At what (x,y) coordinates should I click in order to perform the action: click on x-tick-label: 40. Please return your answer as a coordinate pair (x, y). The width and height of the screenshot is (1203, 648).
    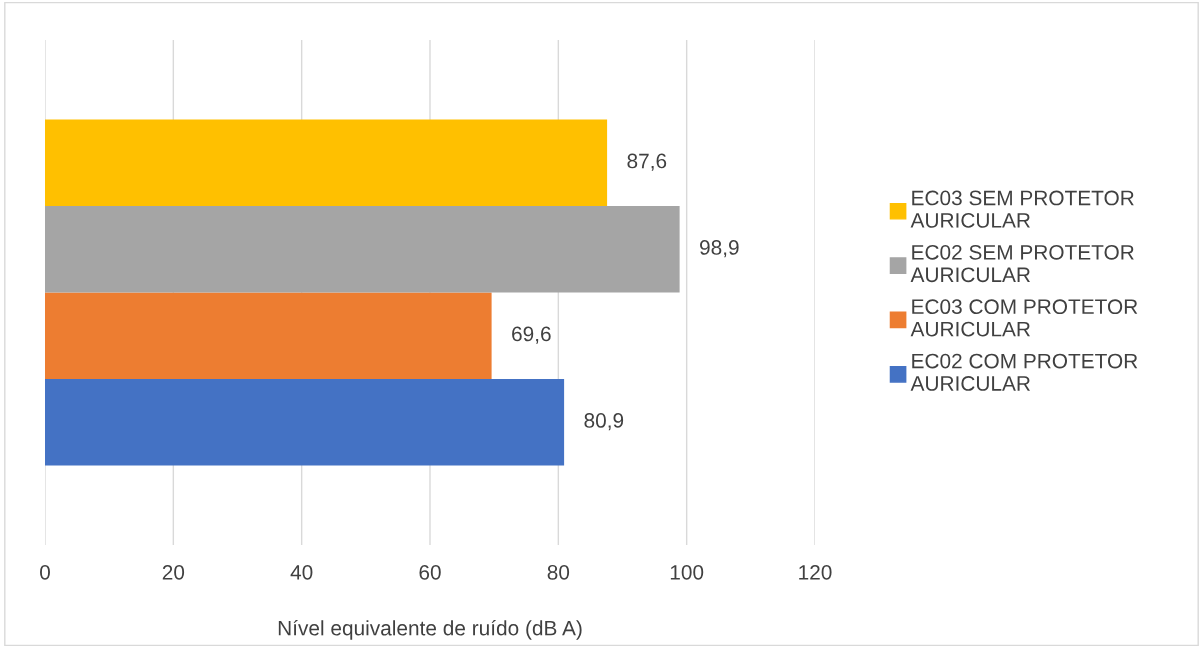
    Looking at the image, I should click on (301, 572).